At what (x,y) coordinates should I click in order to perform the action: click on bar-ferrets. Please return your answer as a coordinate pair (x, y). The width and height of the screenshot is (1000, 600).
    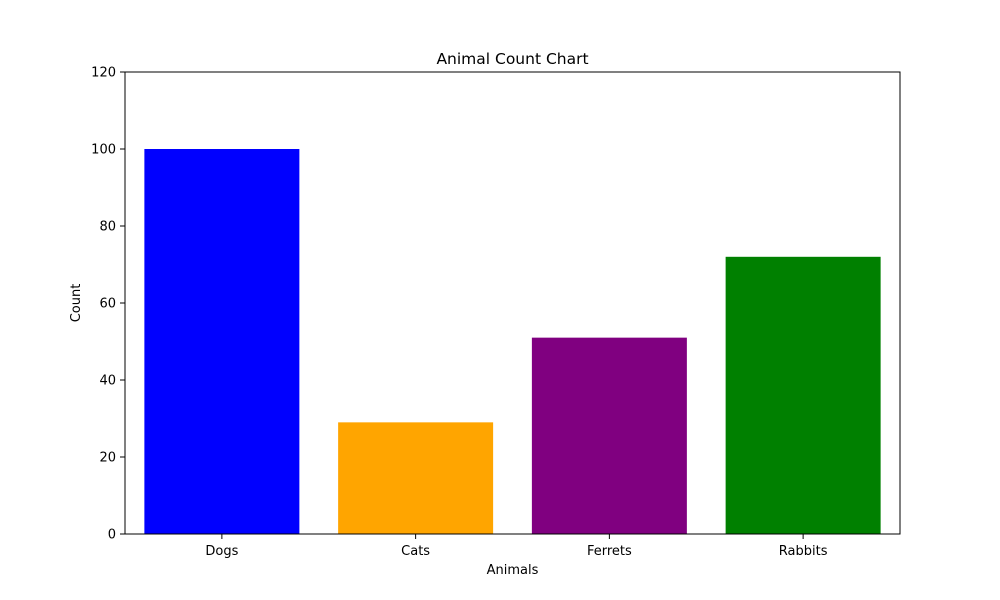
    Looking at the image, I should click on (609, 435).